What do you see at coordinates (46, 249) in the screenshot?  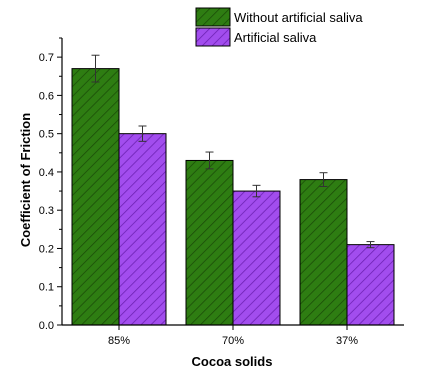 I see `y-tick-label: 0.2` at bounding box center [46, 249].